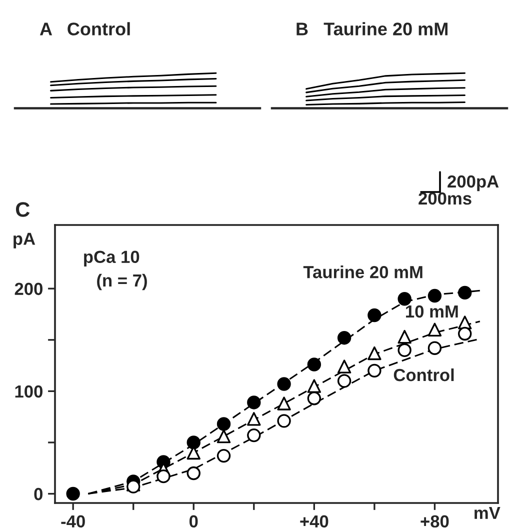 Image resolution: width=509 pixels, height=529 pixels. I want to click on chart-title: C, so click(23, 209).